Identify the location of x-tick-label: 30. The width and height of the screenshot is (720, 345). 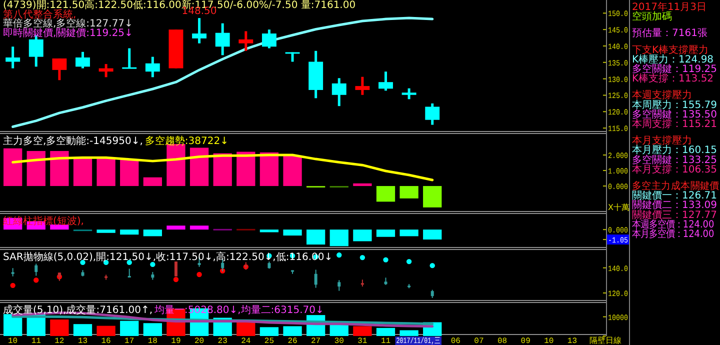
(339, 341).